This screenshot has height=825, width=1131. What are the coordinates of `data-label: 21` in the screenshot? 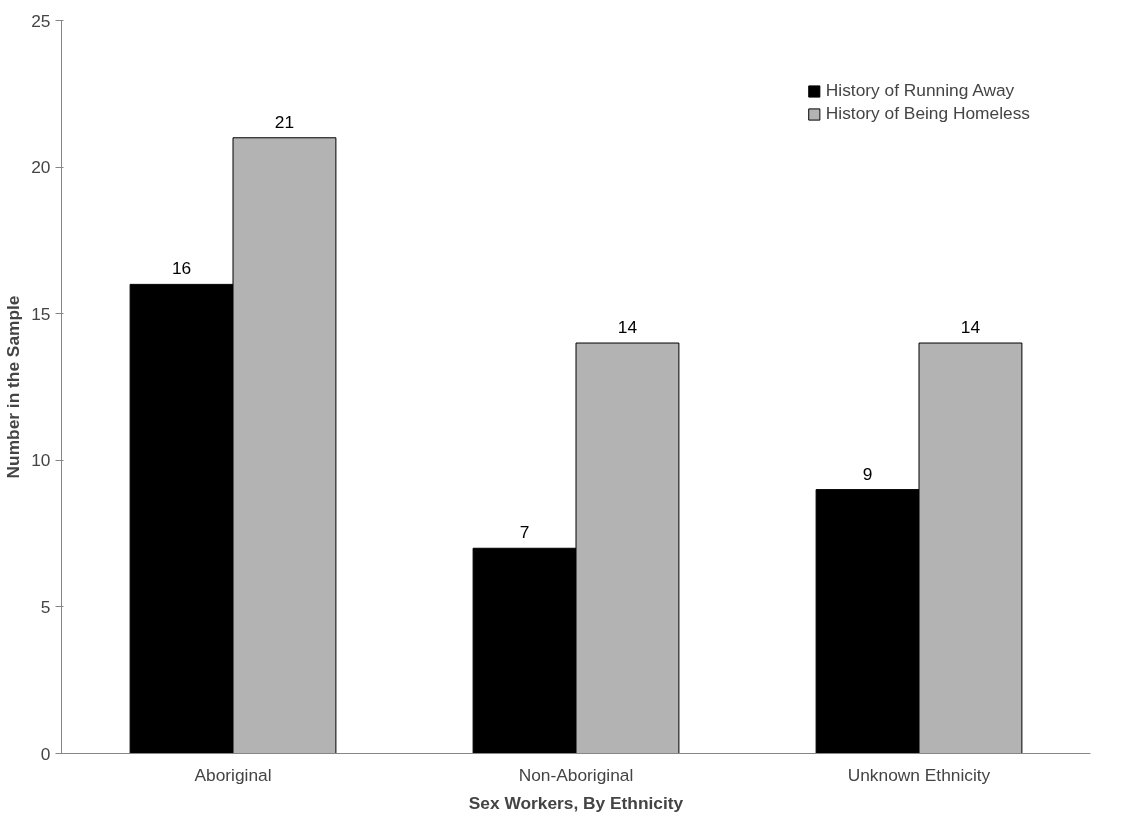 It's located at (284, 121).